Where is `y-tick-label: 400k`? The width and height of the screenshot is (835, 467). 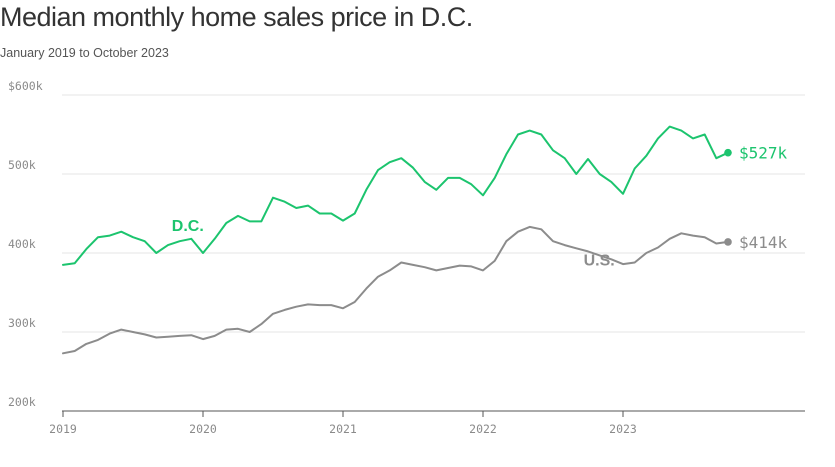
y-tick-label: 400k is located at coordinates (22, 244).